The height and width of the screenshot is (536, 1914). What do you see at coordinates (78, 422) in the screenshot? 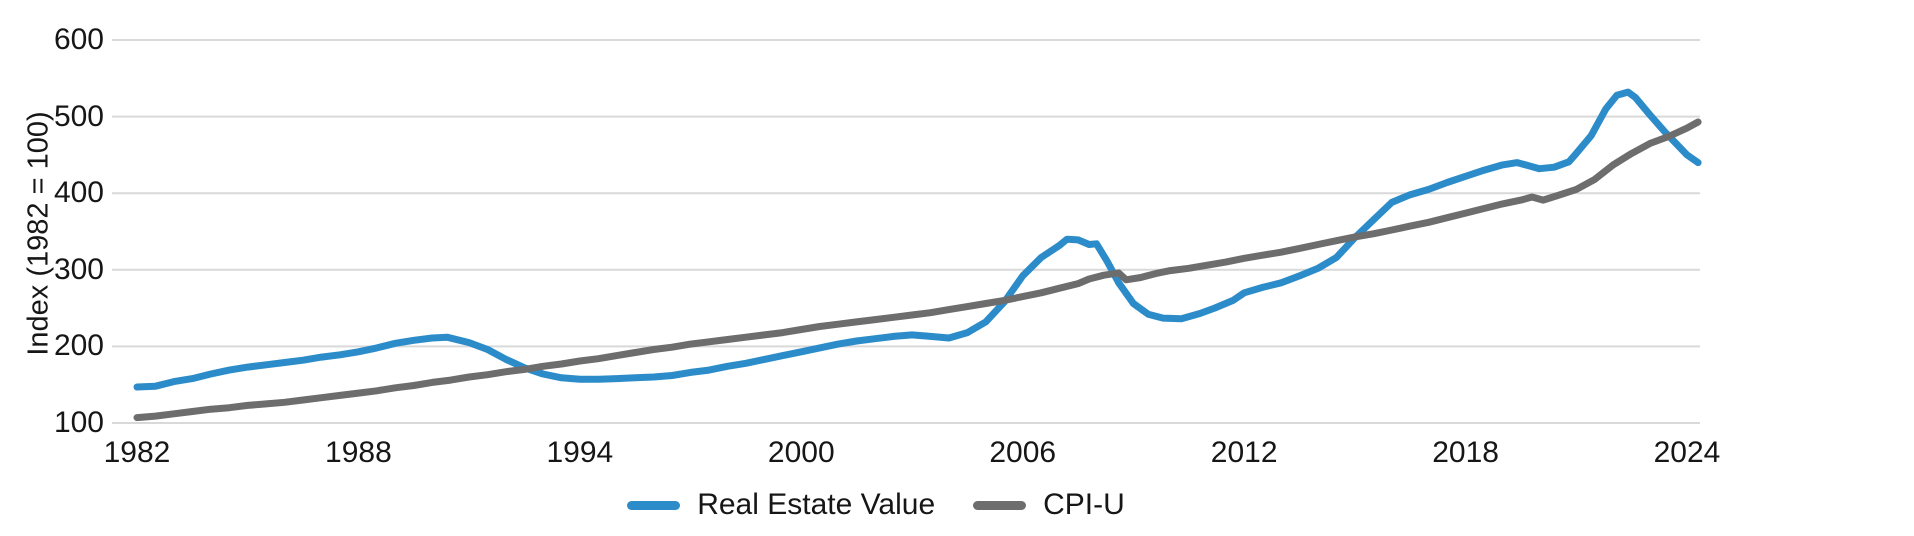
I see `y-tick-label: 100` at bounding box center [78, 422].